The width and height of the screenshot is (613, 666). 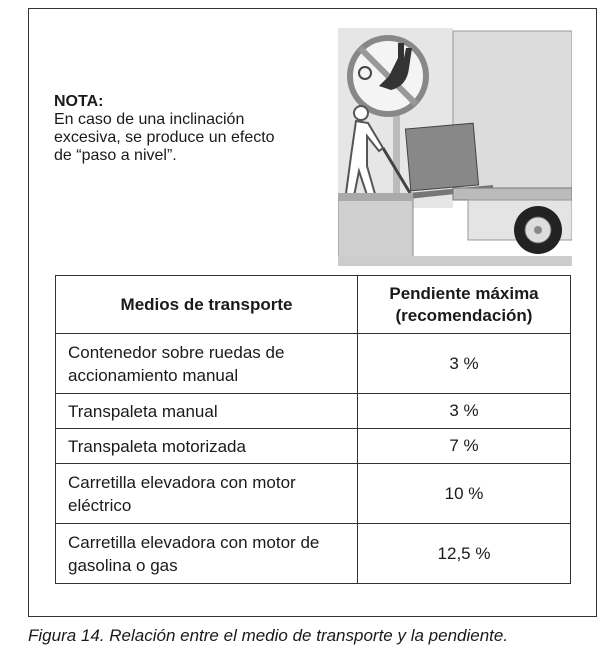 What do you see at coordinates (206, 304) in the screenshot?
I see `header-medios: Medios de transporte` at bounding box center [206, 304].